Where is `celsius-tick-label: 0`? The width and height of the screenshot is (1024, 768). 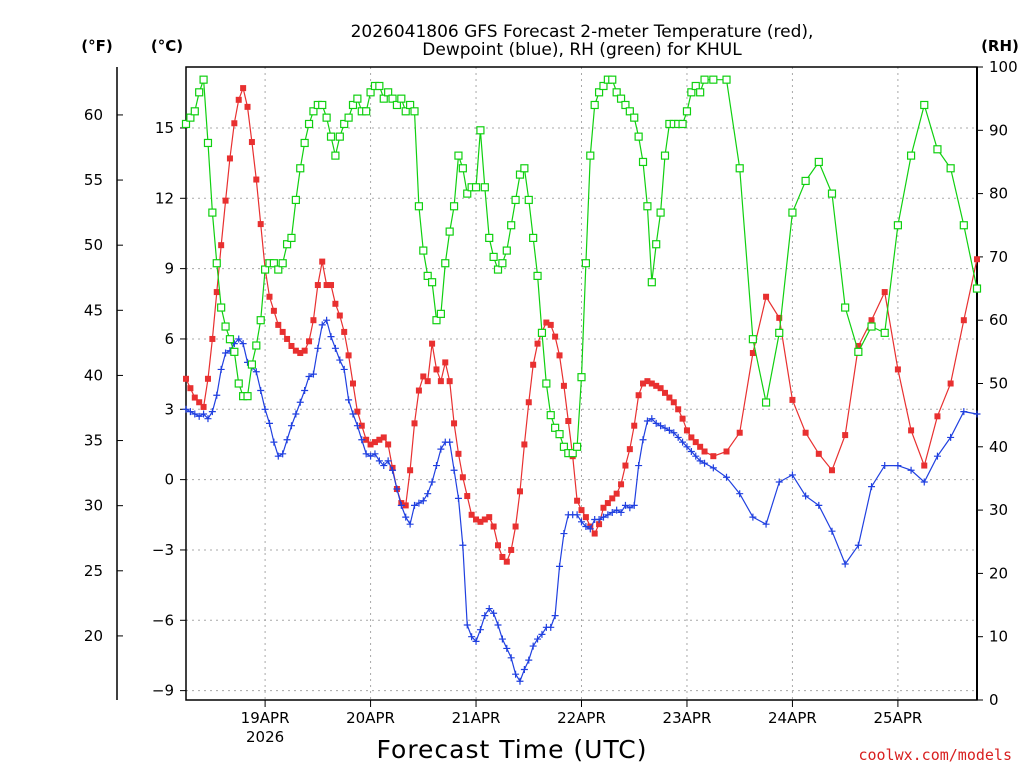 celsius-tick-label: 0 is located at coordinates (169, 480).